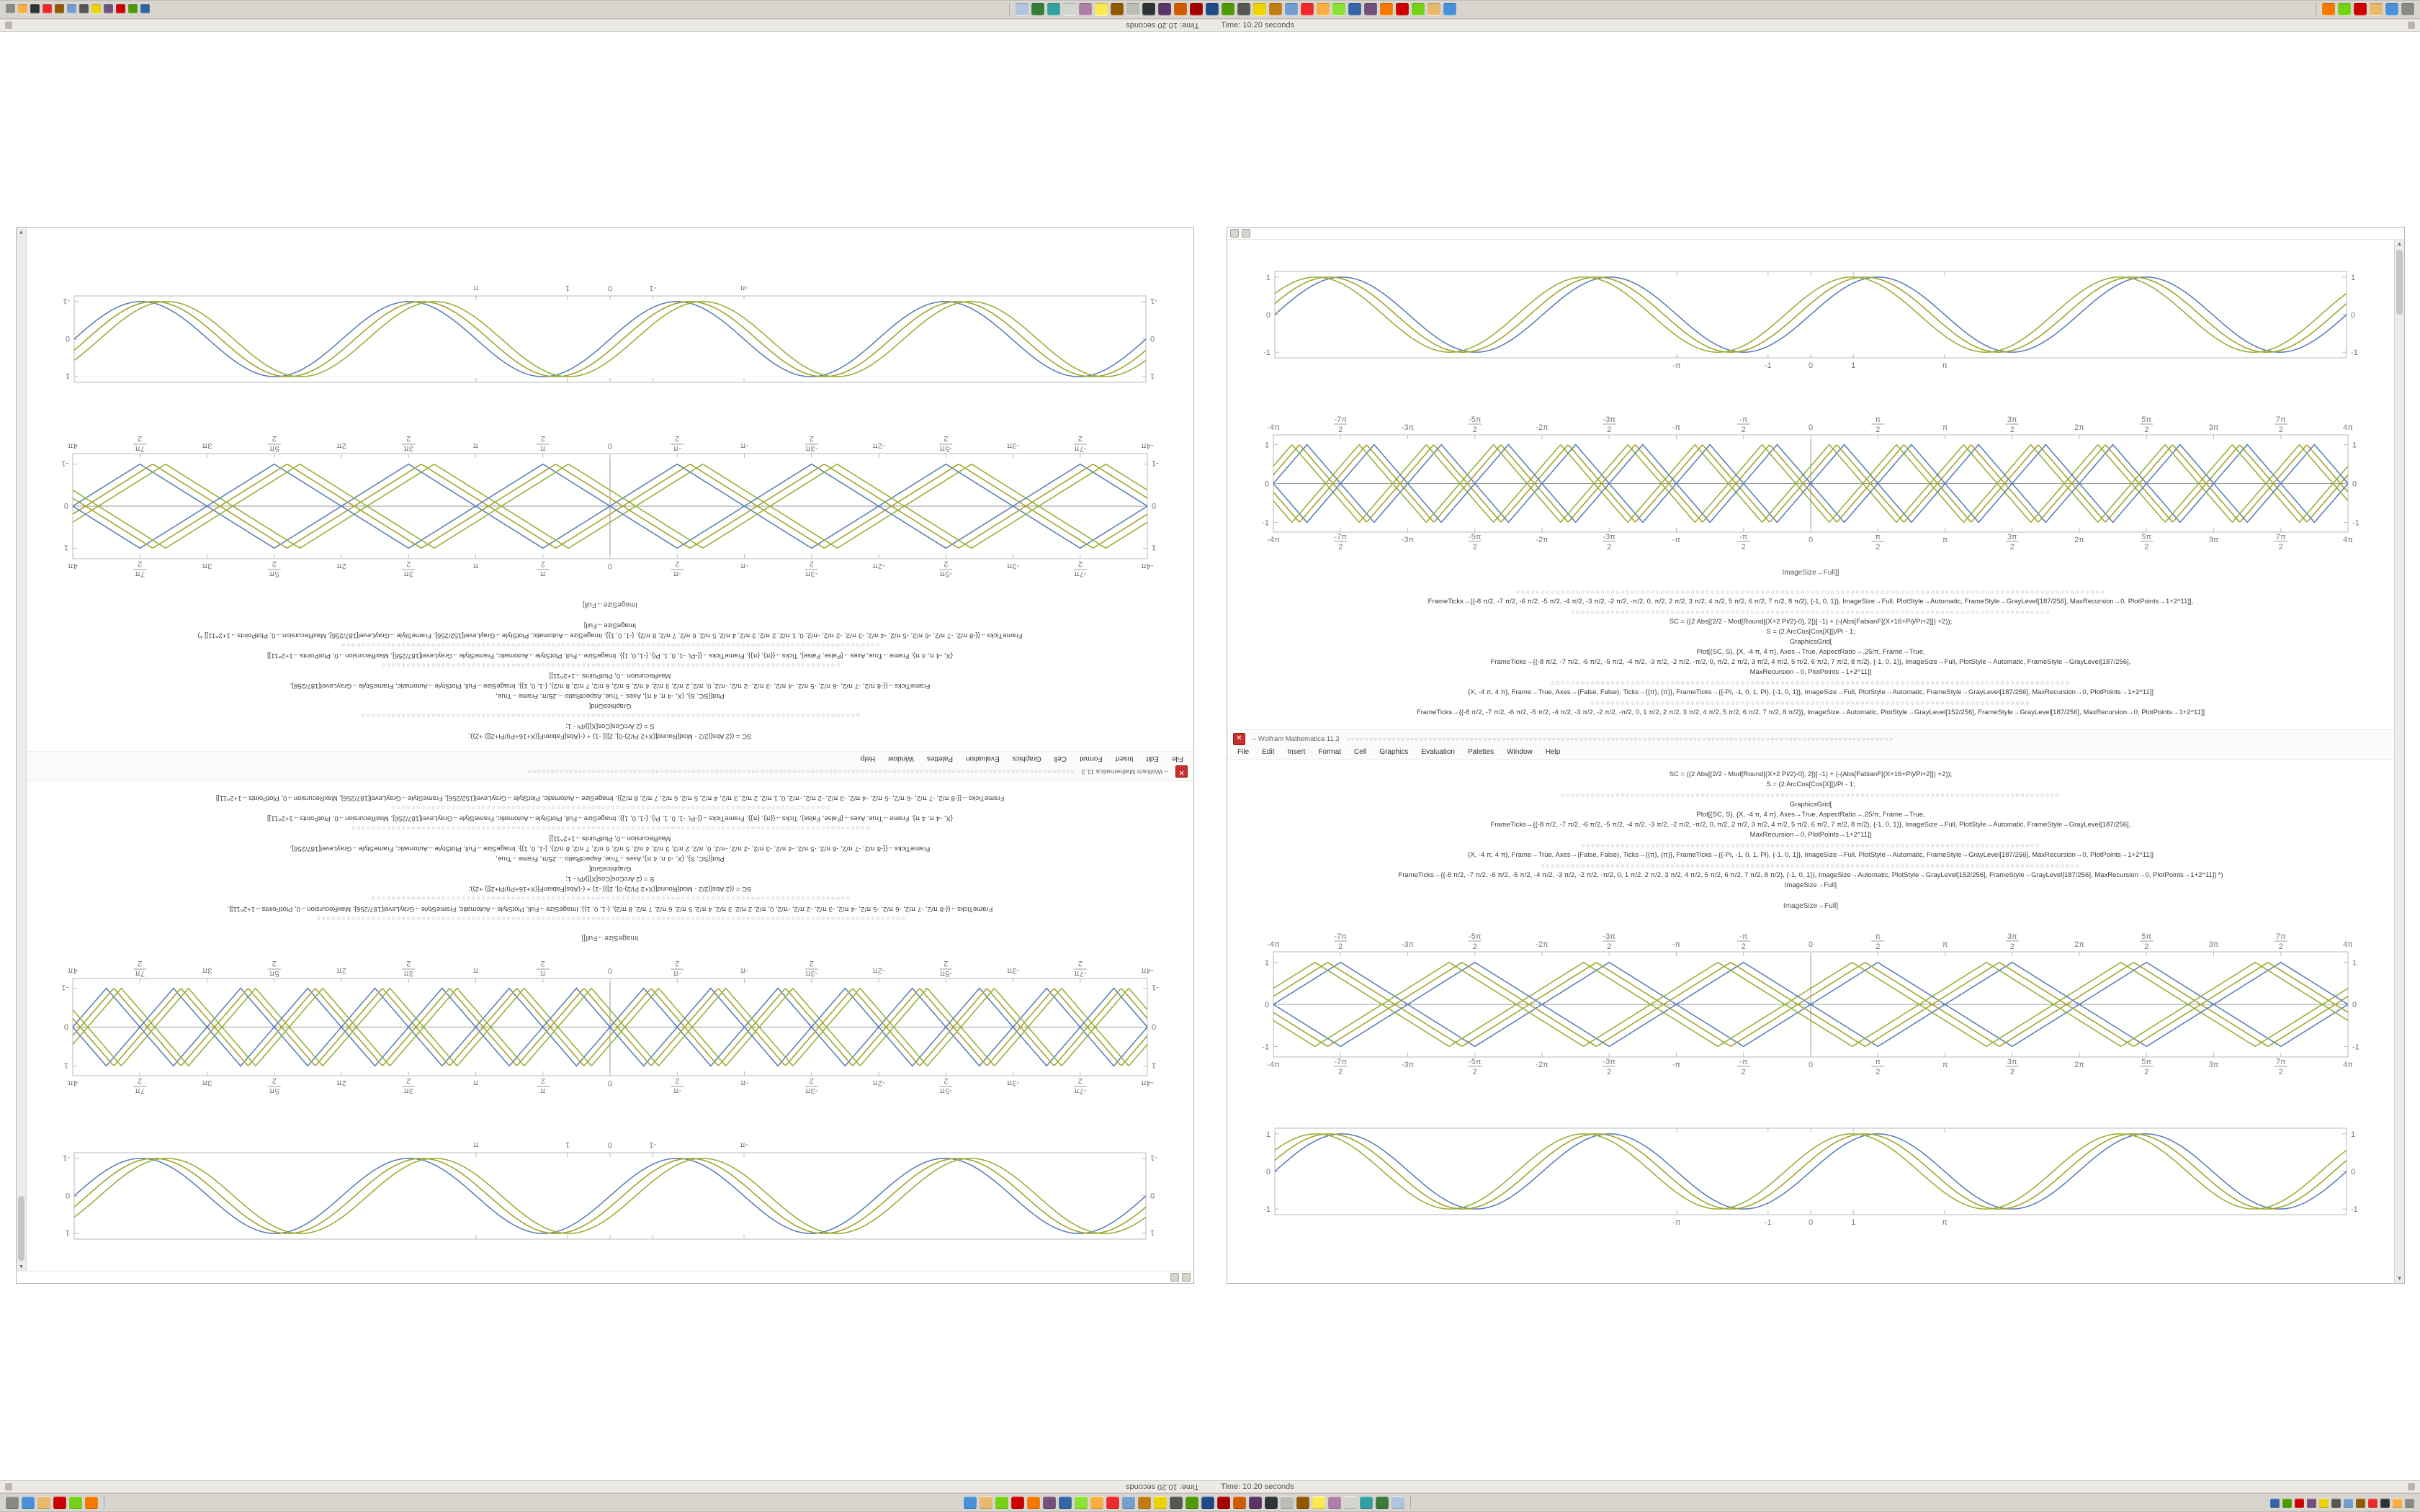 This screenshot has width=2420, height=1512. I want to click on window-menu-button, so click(1186, 1277).